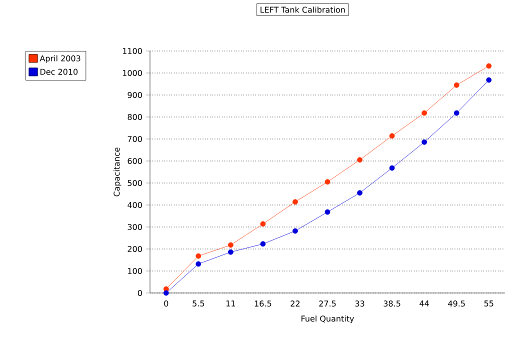 This screenshot has height=345, width=523. Describe the element at coordinates (132, 73) in the screenshot. I see `y-tick-label: 1000` at that location.